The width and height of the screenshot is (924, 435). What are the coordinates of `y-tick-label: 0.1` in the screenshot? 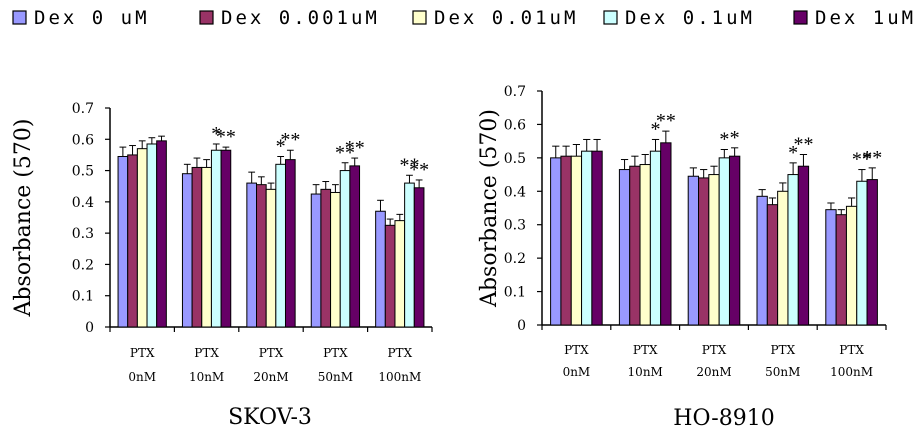 It's located at (515, 293).